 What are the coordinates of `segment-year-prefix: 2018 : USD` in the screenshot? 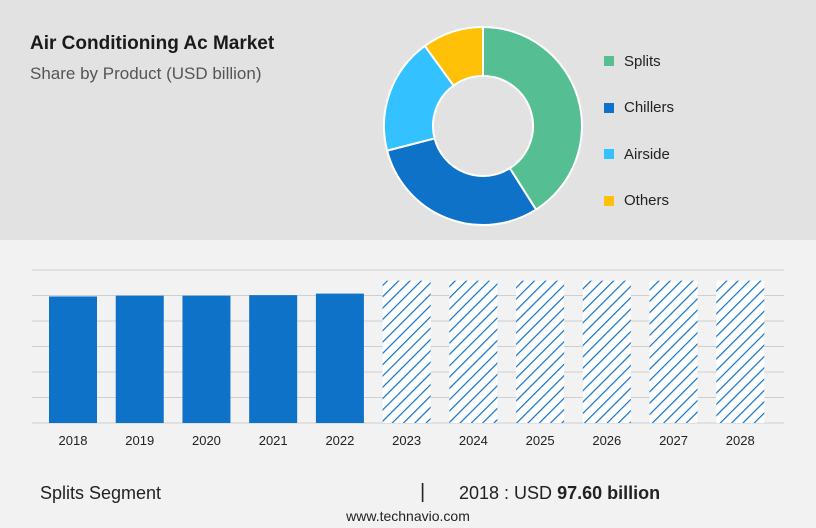 It's located at (506, 493).